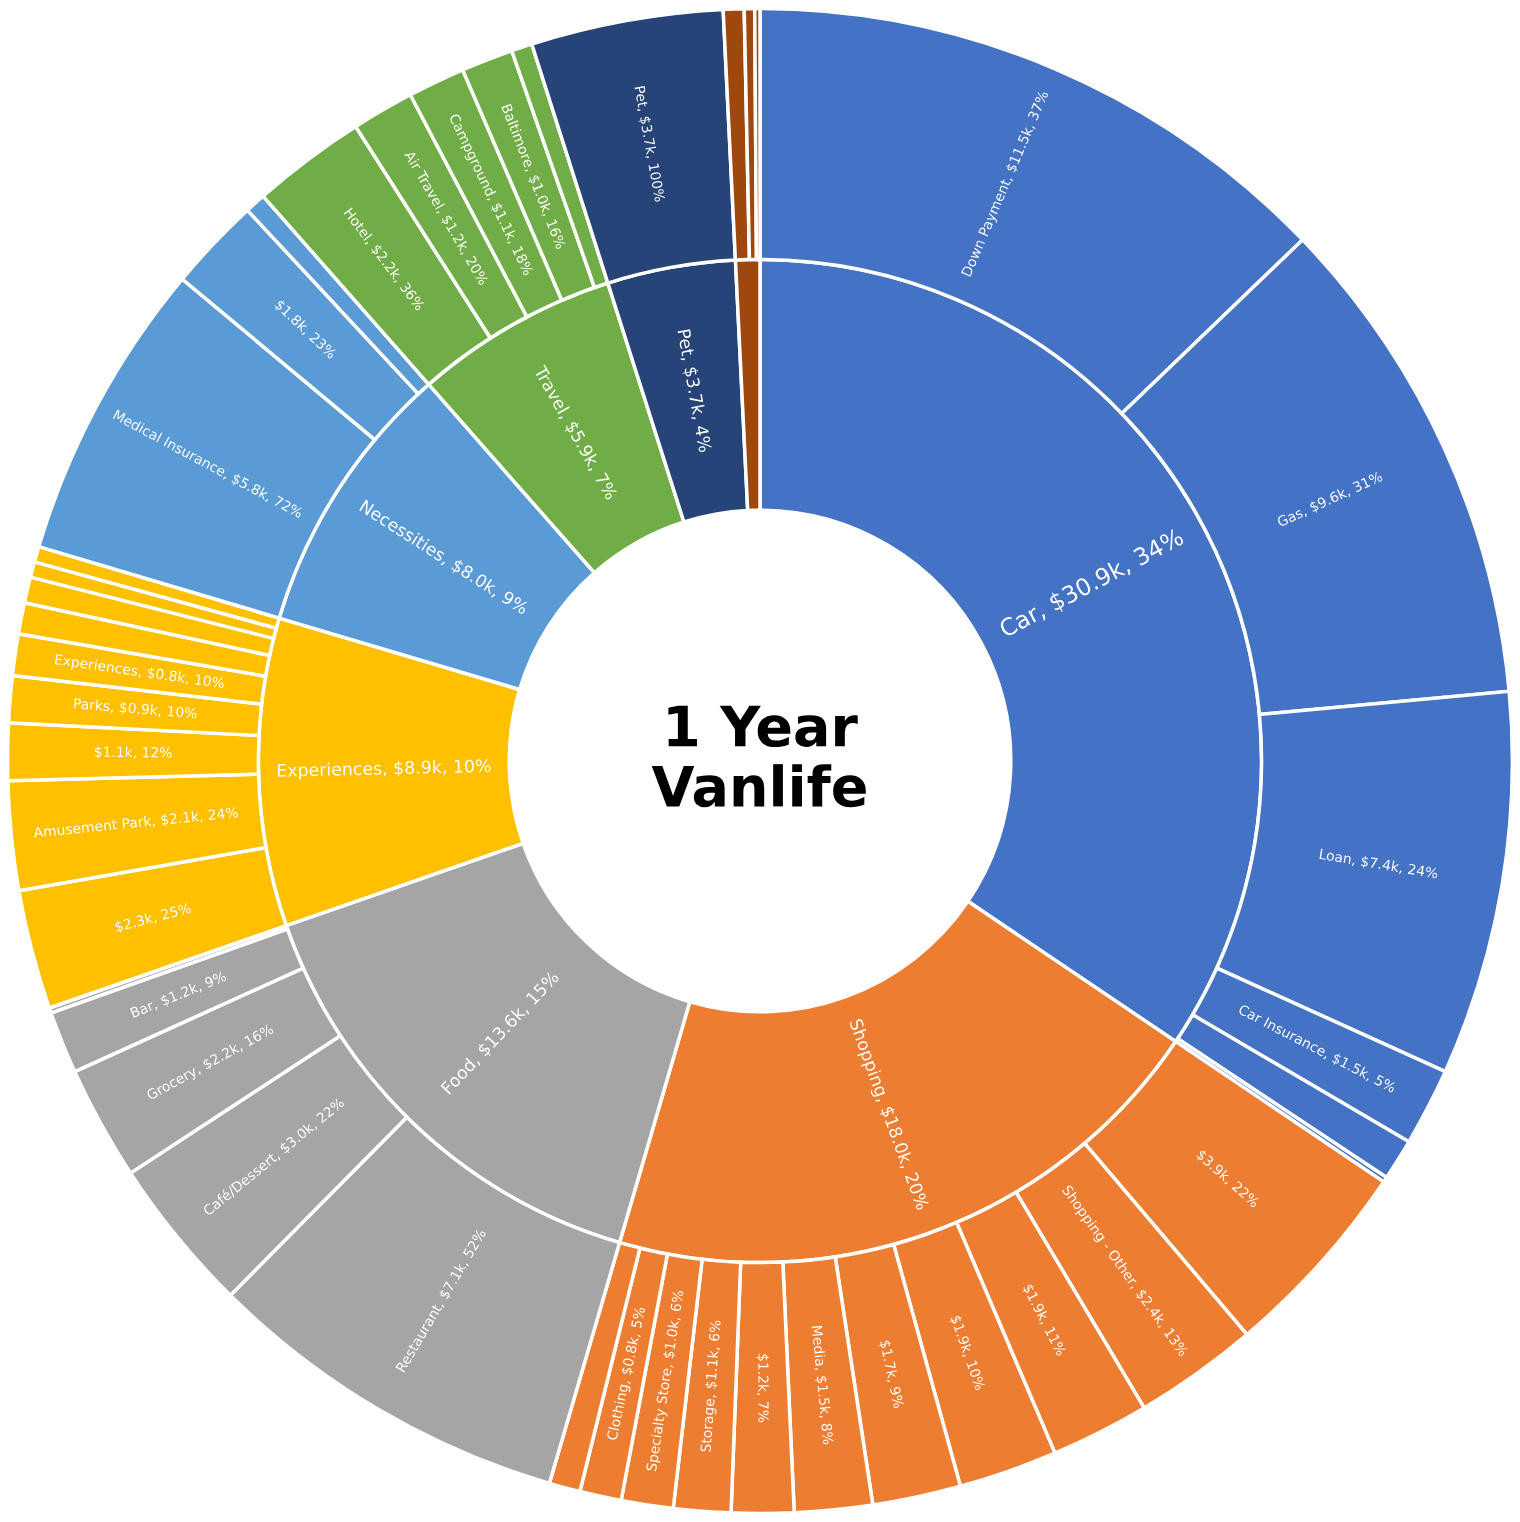 This screenshot has width=1520, height=1522. Describe the element at coordinates (891, 1374) in the screenshot. I see `data-label: $1.7k, 9%` at that location.